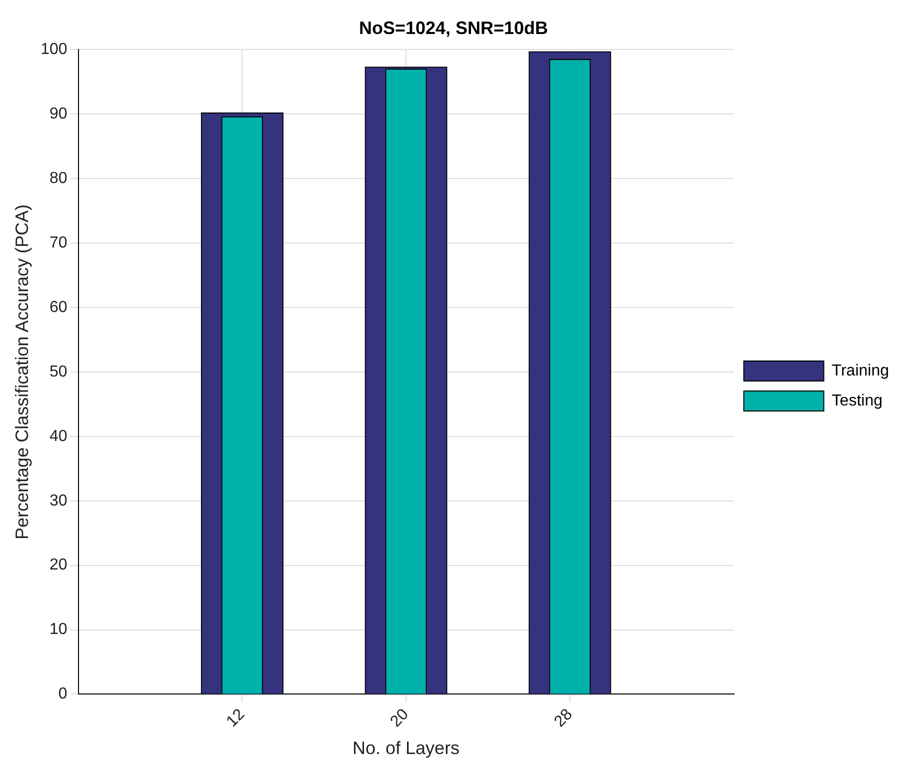  What do you see at coordinates (59, 501) in the screenshot?
I see `y-tick-label: 30` at bounding box center [59, 501].